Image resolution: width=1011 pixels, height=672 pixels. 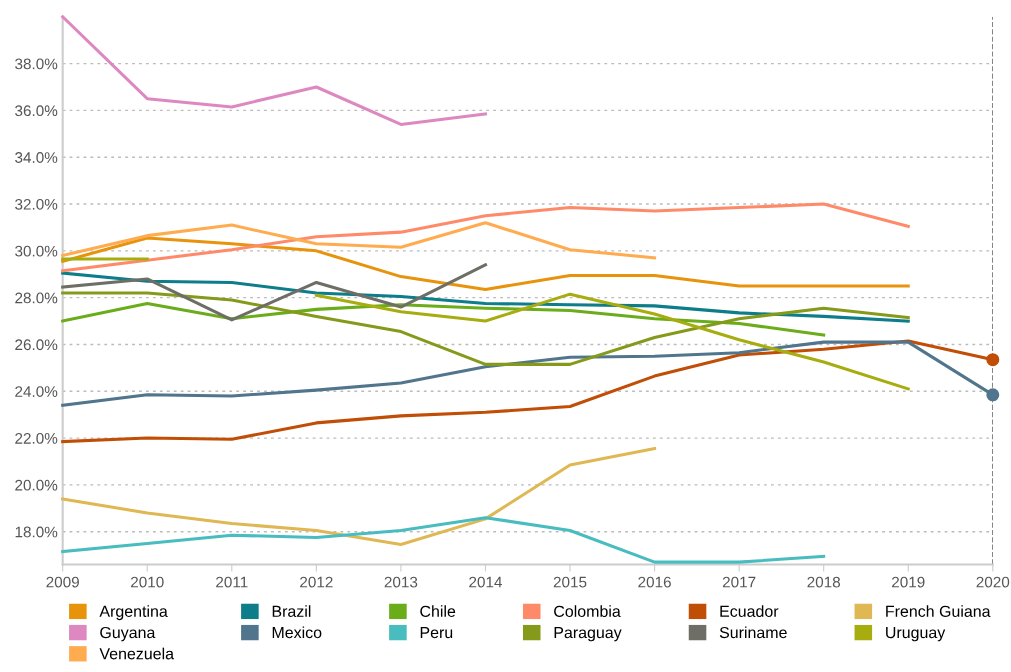 What do you see at coordinates (438, 611) in the screenshot?
I see `legend-label: Chile` at bounding box center [438, 611].